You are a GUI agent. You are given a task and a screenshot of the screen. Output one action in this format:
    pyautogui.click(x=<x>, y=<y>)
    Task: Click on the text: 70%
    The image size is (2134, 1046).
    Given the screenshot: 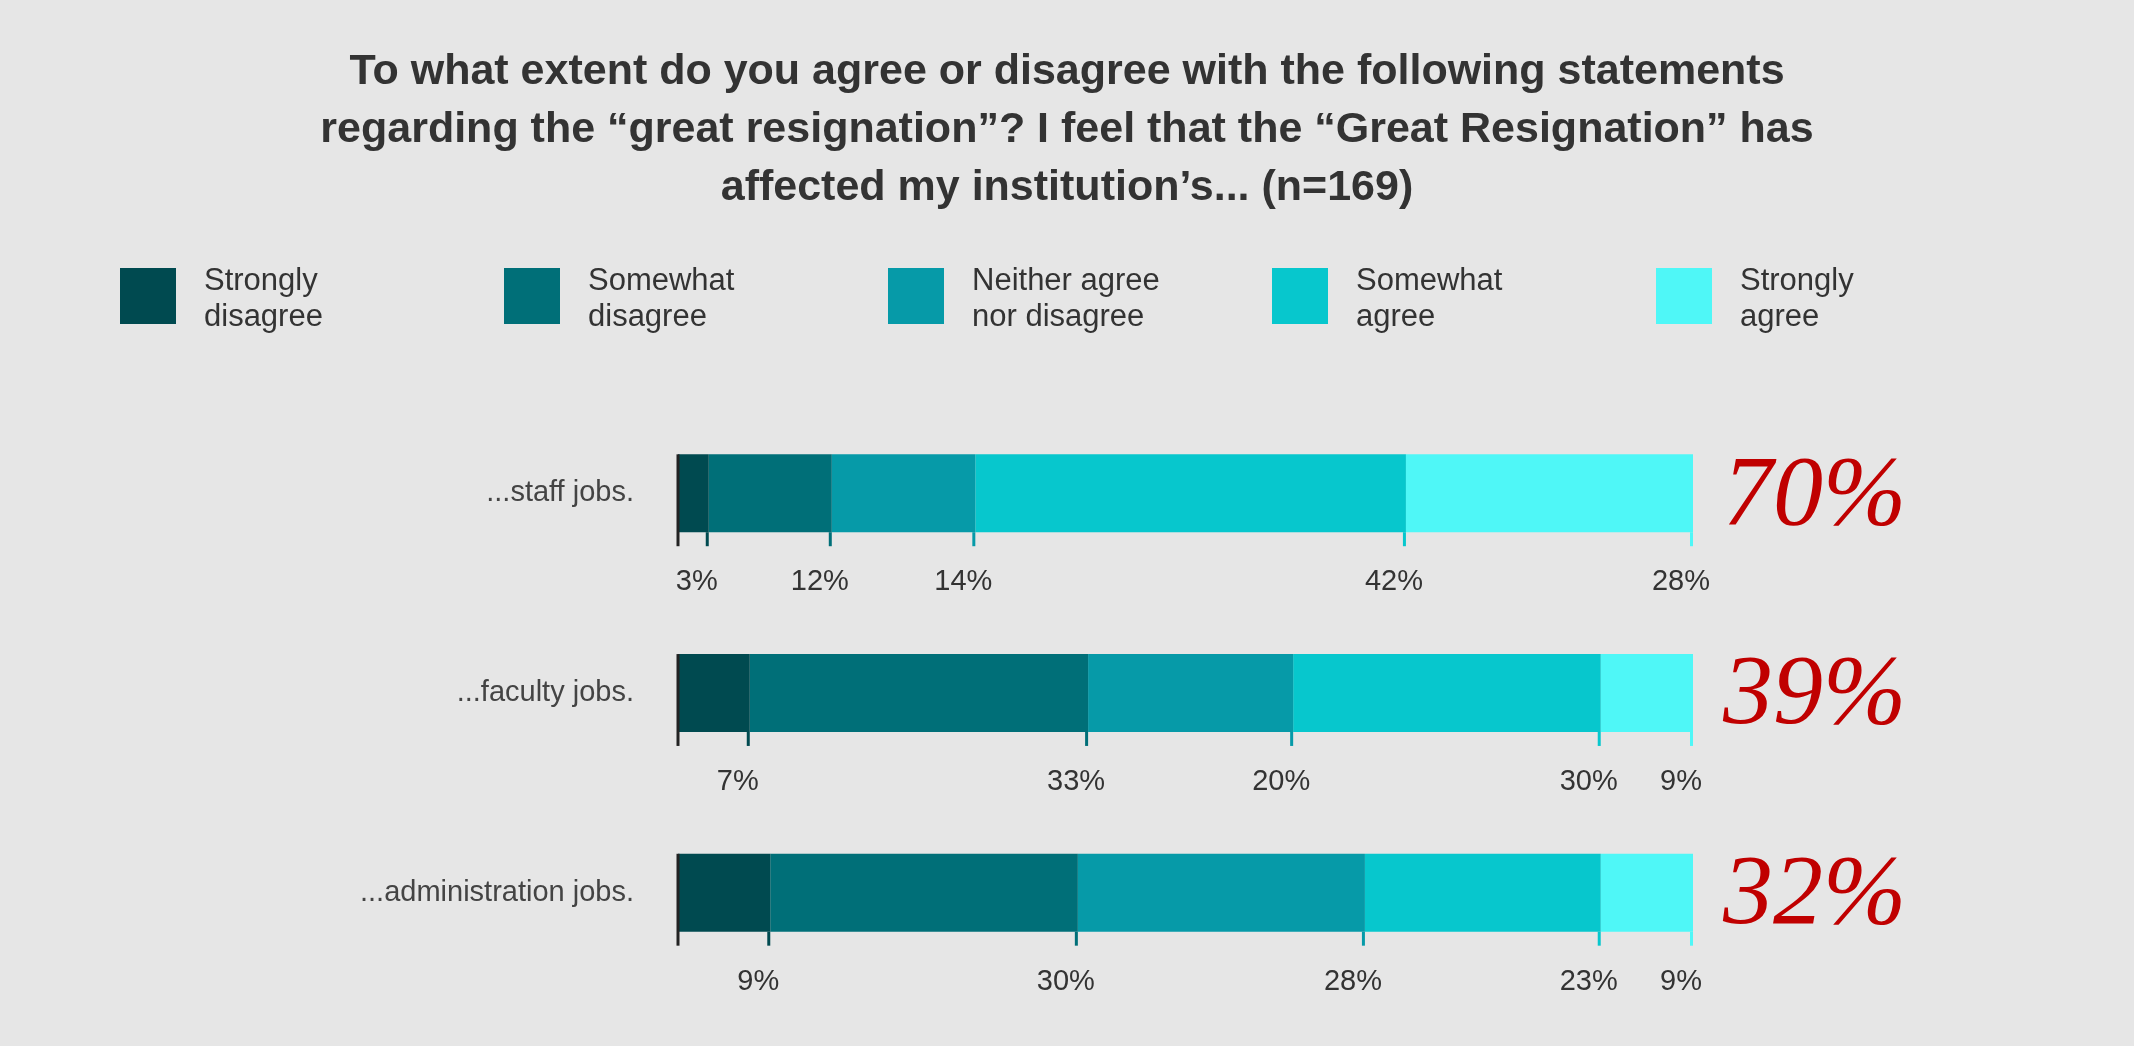 What is the action you would take?
    pyautogui.click(x=1815, y=490)
    